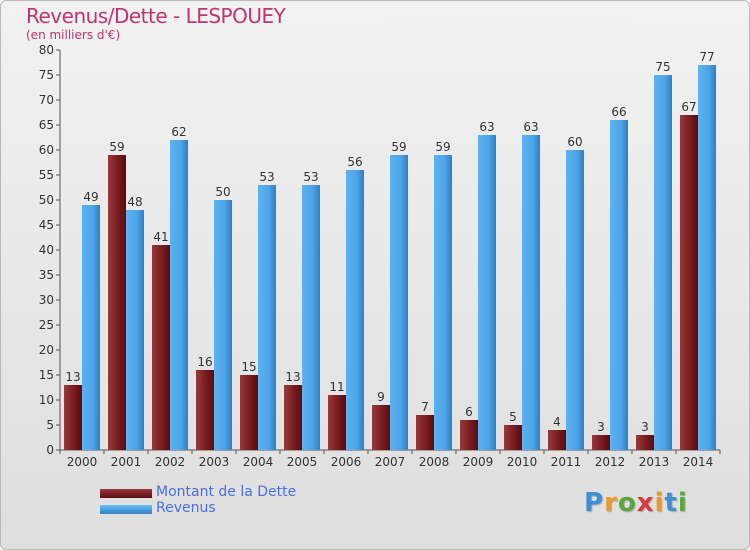 This screenshot has height=550, width=750. I want to click on data-label-revenus: 77, so click(706, 57).